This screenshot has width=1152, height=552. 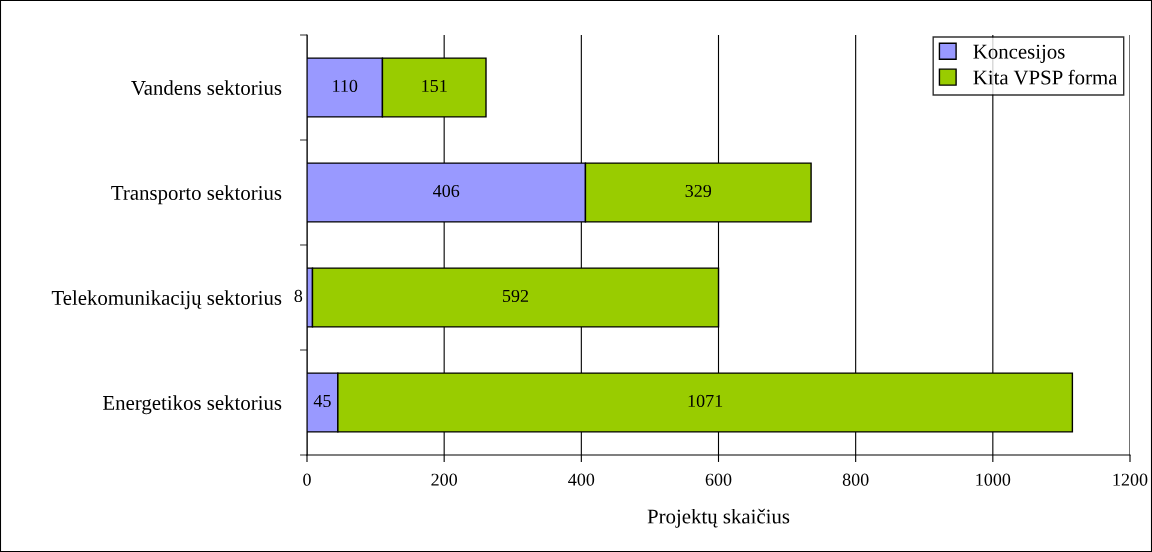 What do you see at coordinates (718, 518) in the screenshot?
I see `x-axis-title: Projektų skaičius` at bounding box center [718, 518].